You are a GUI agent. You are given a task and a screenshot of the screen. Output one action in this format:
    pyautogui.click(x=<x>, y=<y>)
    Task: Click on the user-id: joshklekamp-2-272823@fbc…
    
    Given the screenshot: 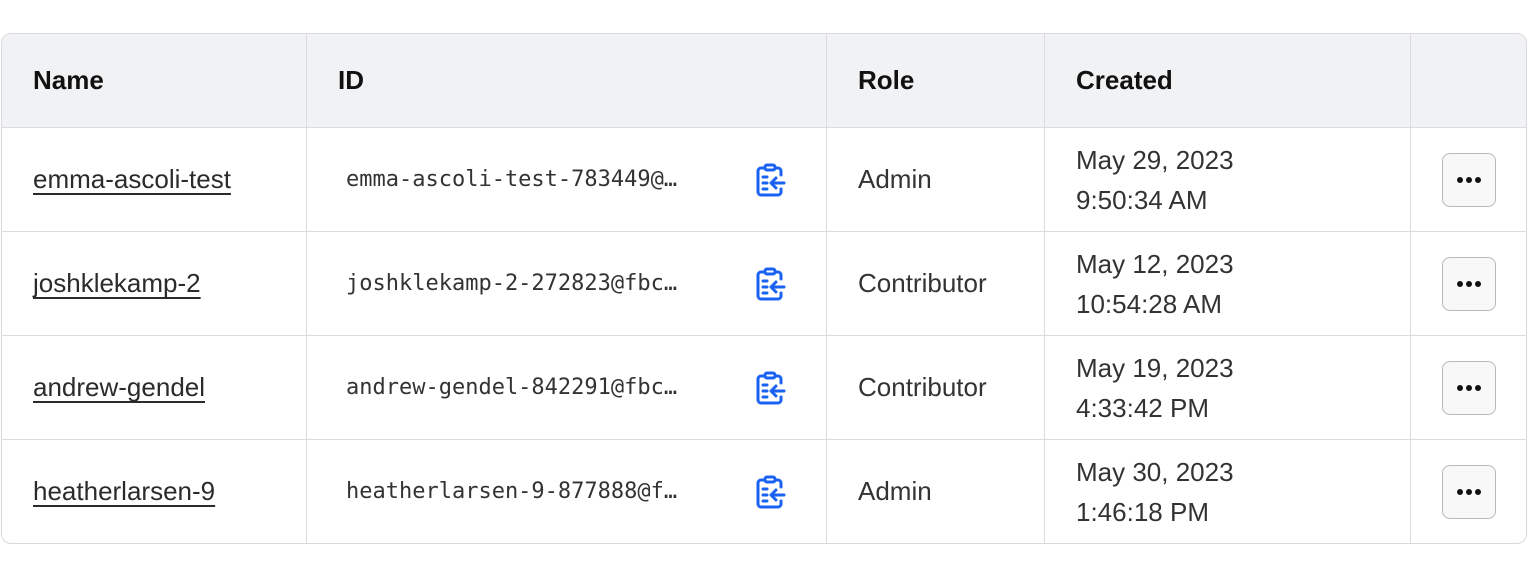 What is the action you would take?
    pyautogui.click(x=512, y=283)
    